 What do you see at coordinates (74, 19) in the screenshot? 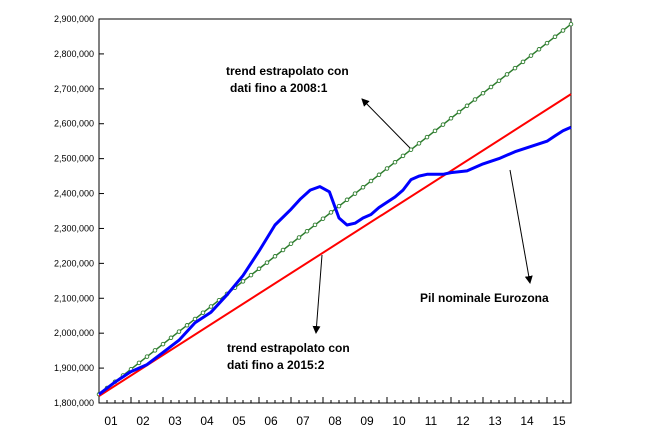
I see `y-tick-label: 2,900,000` at bounding box center [74, 19].